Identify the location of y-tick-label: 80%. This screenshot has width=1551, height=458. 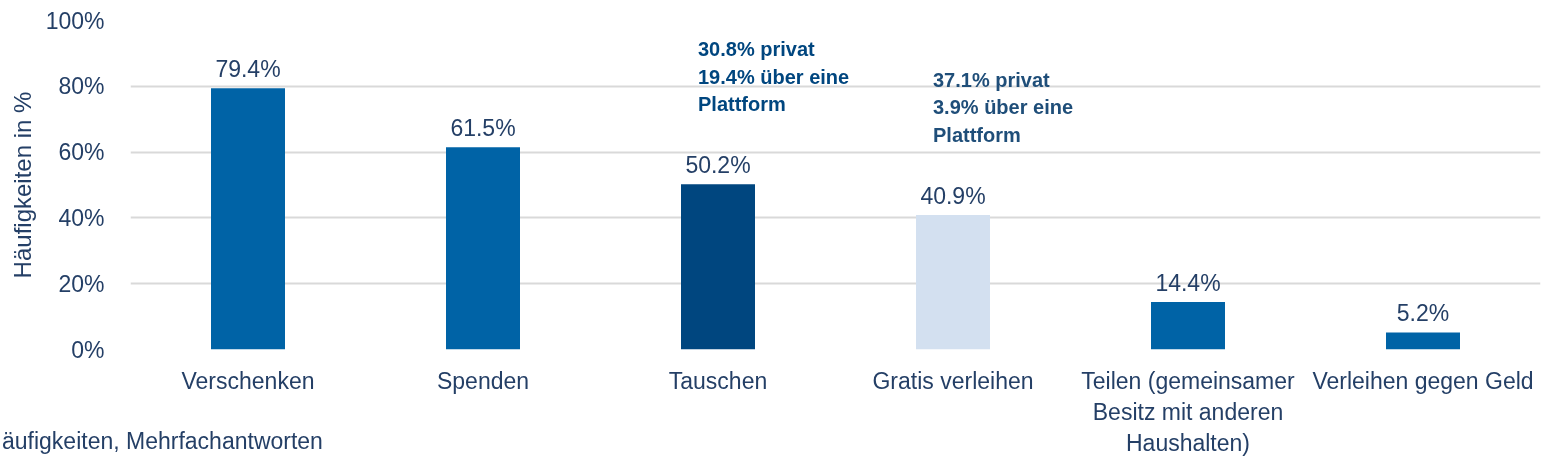
(81, 86).